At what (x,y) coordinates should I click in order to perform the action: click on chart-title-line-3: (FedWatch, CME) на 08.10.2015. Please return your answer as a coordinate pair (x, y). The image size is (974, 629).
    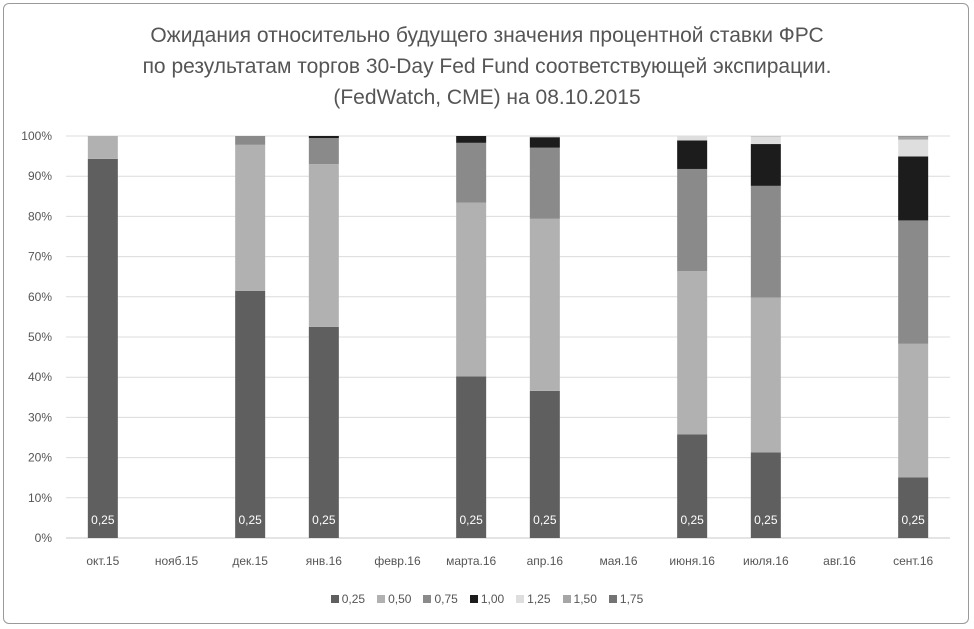
    Looking at the image, I should click on (487, 97).